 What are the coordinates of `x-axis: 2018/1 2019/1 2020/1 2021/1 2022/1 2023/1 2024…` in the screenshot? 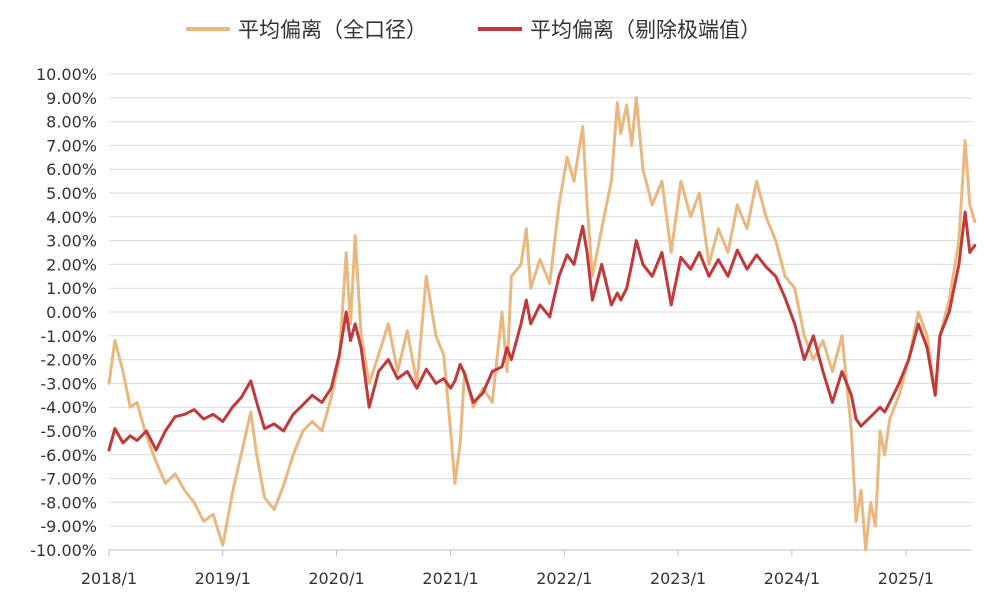 It's located at (526, 568).